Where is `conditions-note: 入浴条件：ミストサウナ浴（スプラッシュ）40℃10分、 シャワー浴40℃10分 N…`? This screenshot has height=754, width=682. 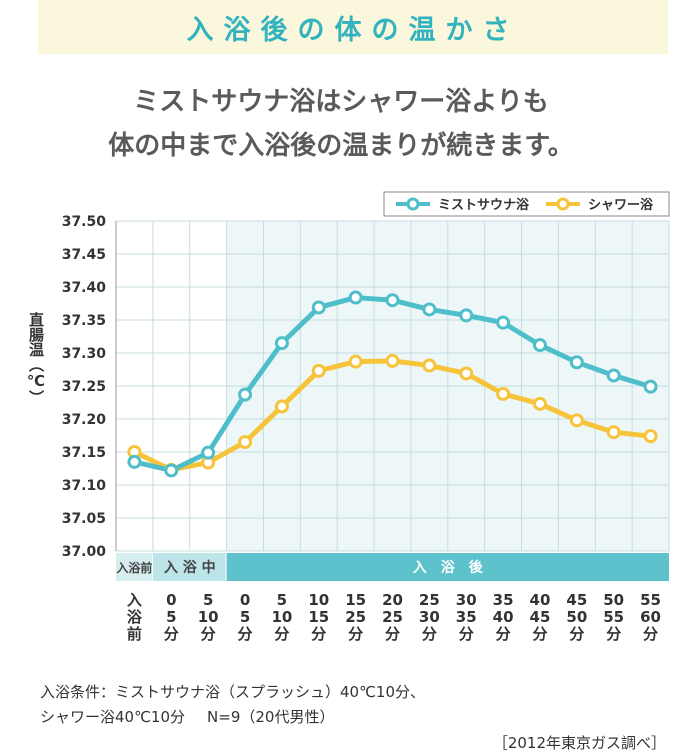 conditions-note: 入浴条件：ミストサウナ浴（スプラッシュ）40℃10分、 シャワー浴40℃10分 N… is located at coordinates (232, 705).